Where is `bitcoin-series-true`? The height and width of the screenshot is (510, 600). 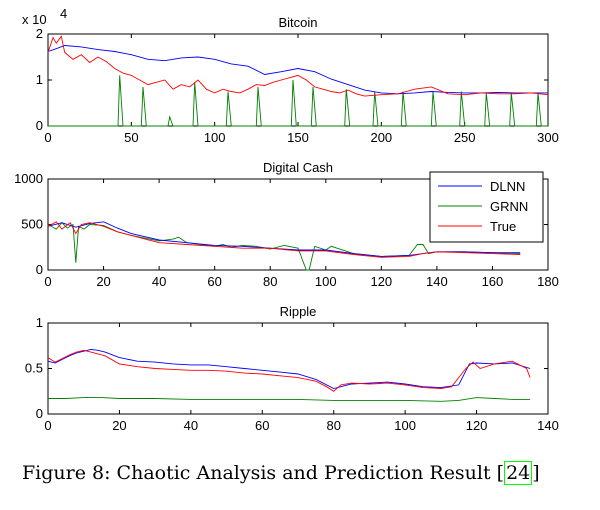 bitcoin-series-true is located at coordinates (298, 66).